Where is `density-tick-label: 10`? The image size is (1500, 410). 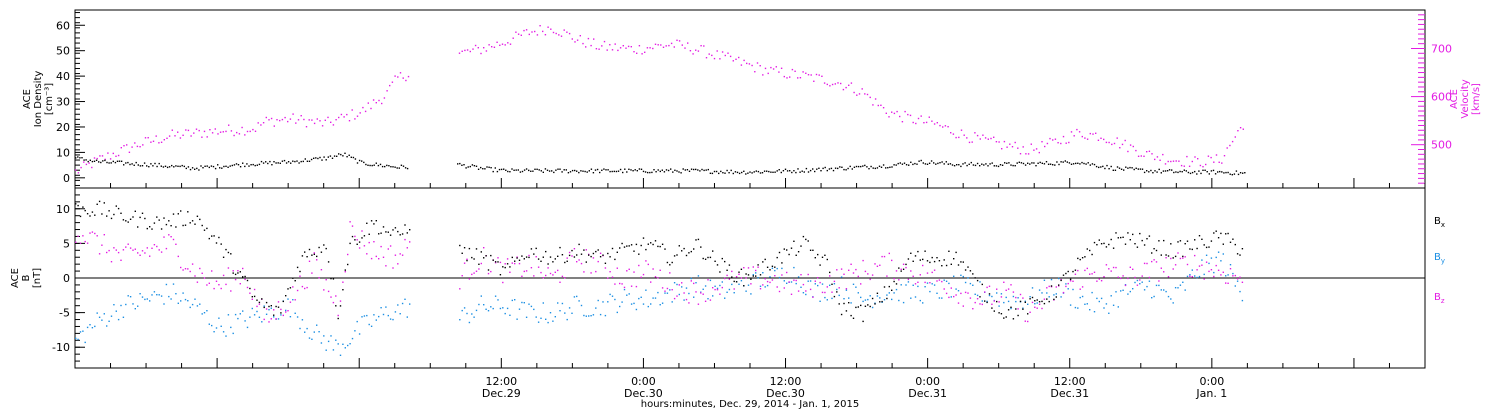 density-tick-label: 10 is located at coordinates (63, 152).